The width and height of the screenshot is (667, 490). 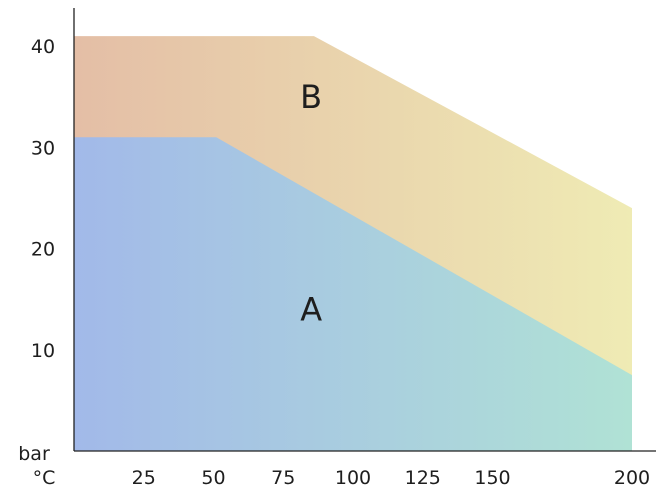 I want to click on y-tick-label: 30, so click(x=43, y=148).